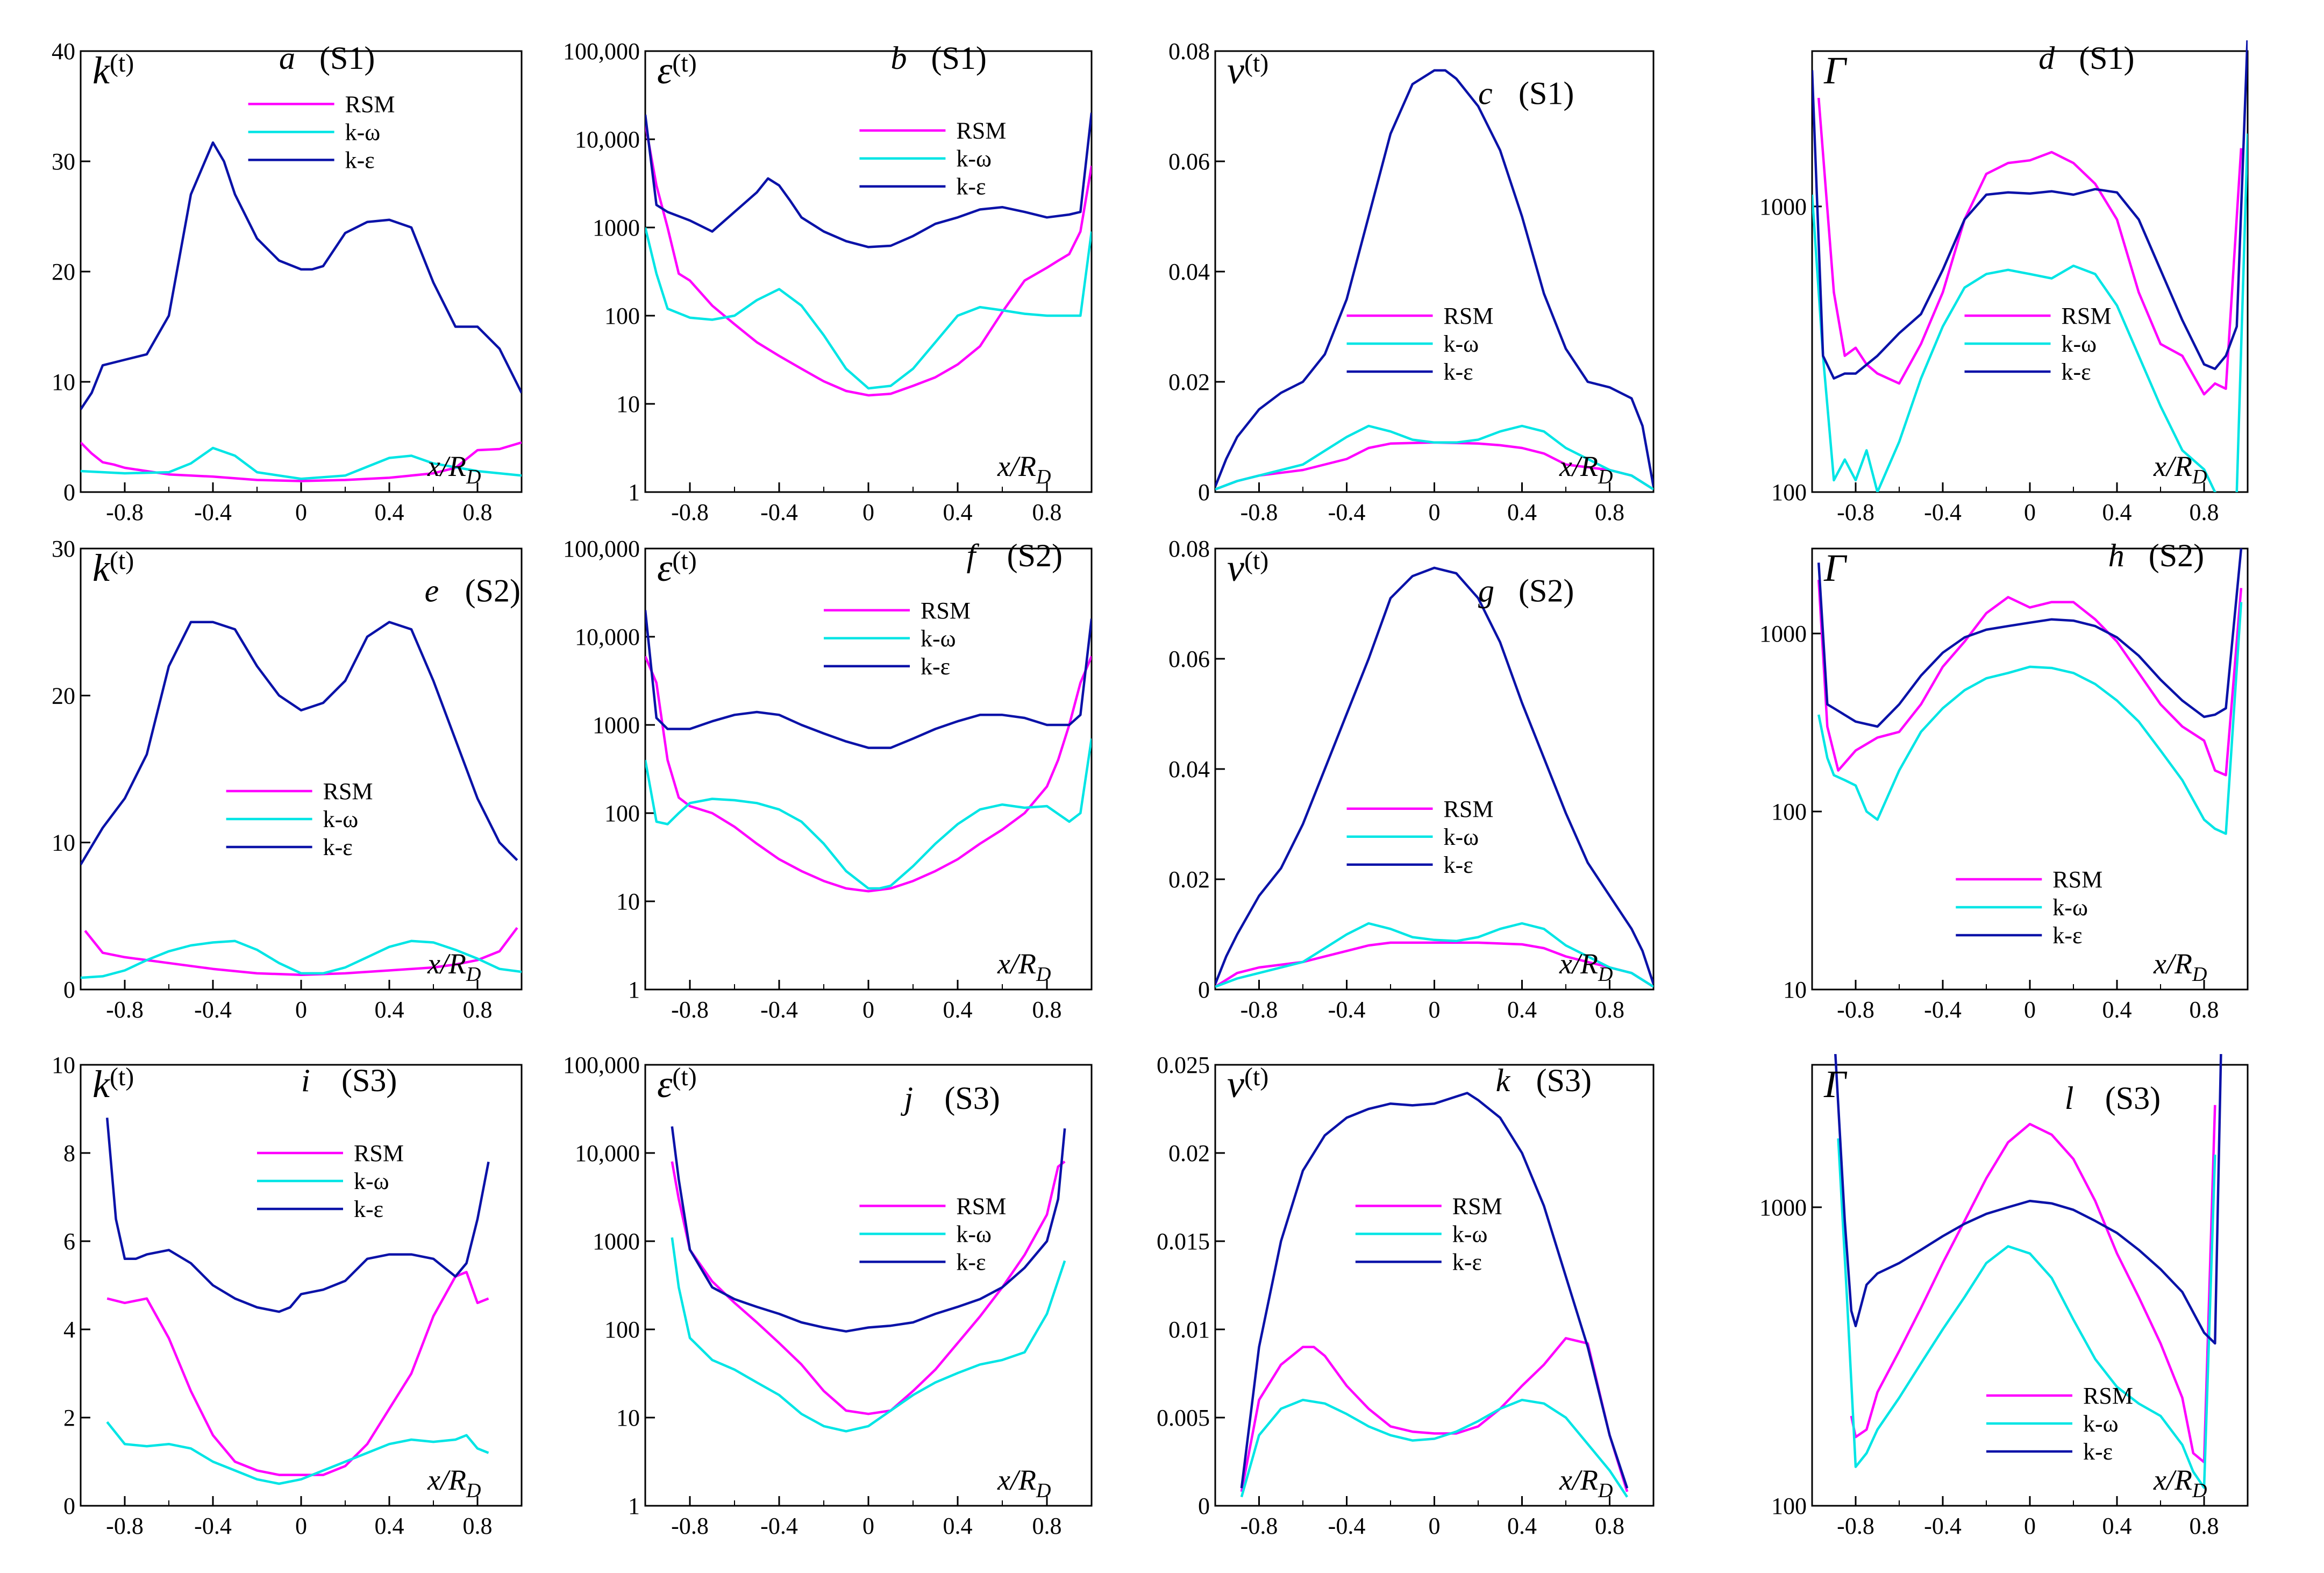 This screenshot has height=1573, width=2324. Describe the element at coordinates (1835, 70) in the screenshot. I see `y-axis-label: Γ` at that location.